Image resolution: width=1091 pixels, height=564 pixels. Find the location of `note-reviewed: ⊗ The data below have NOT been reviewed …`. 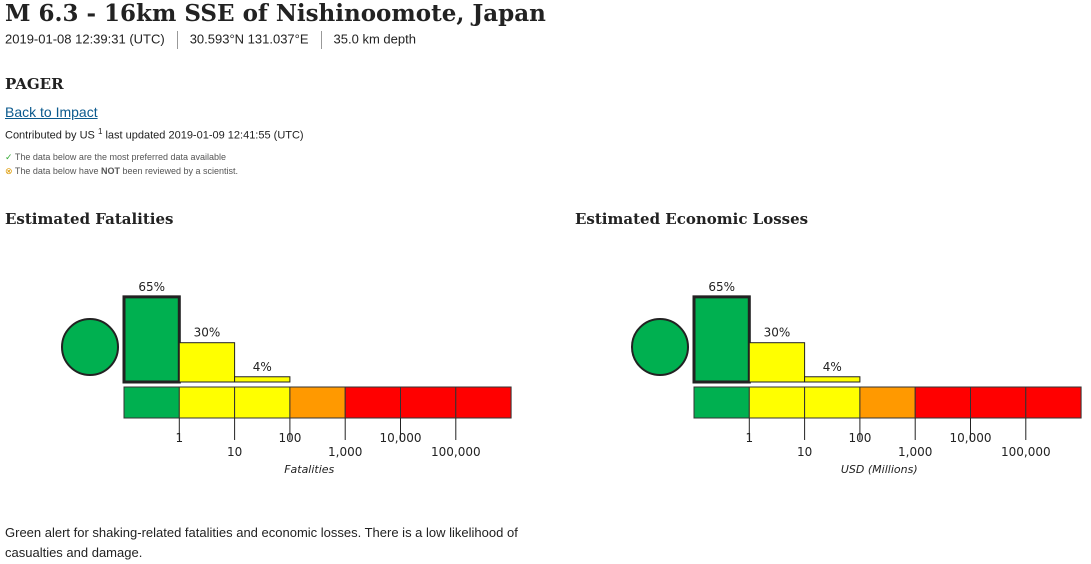

note-reviewed: ⊗ The data below have NOT been reviewed … is located at coordinates (121, 171).